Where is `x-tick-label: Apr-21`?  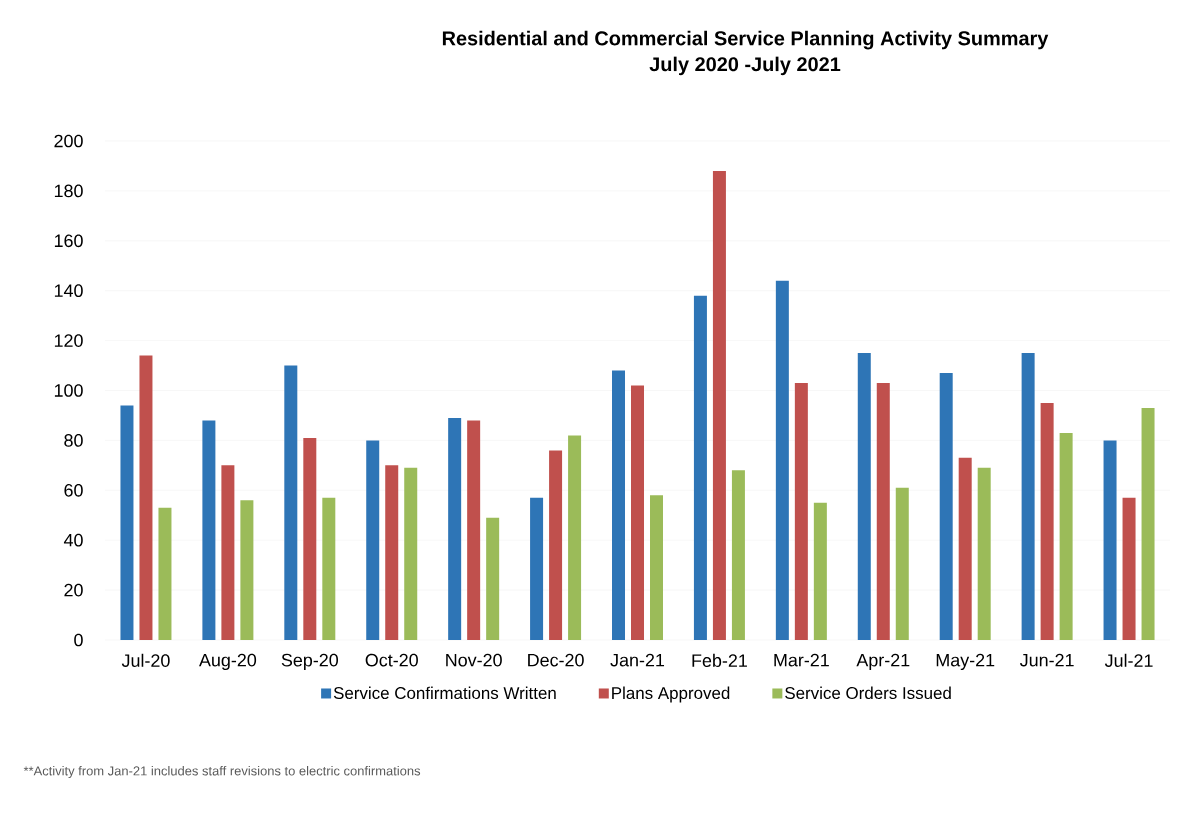
x-tick-label: Apr-21 is located at coordinates (883, 662).